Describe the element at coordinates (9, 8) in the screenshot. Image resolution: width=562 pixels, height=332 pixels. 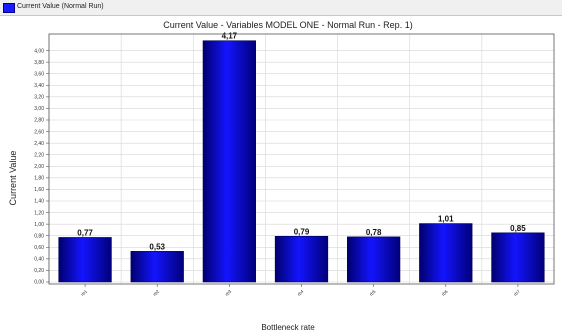
I see `legend-swatch` at that location.